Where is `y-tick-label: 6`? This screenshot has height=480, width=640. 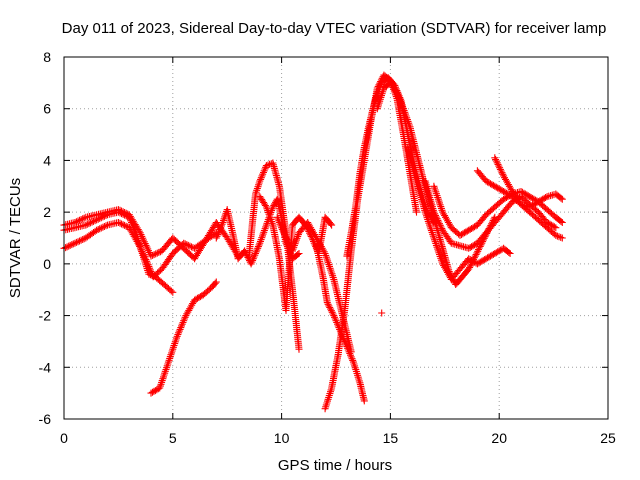
y-tick-label: 6 is located at coordinates (47, 109).